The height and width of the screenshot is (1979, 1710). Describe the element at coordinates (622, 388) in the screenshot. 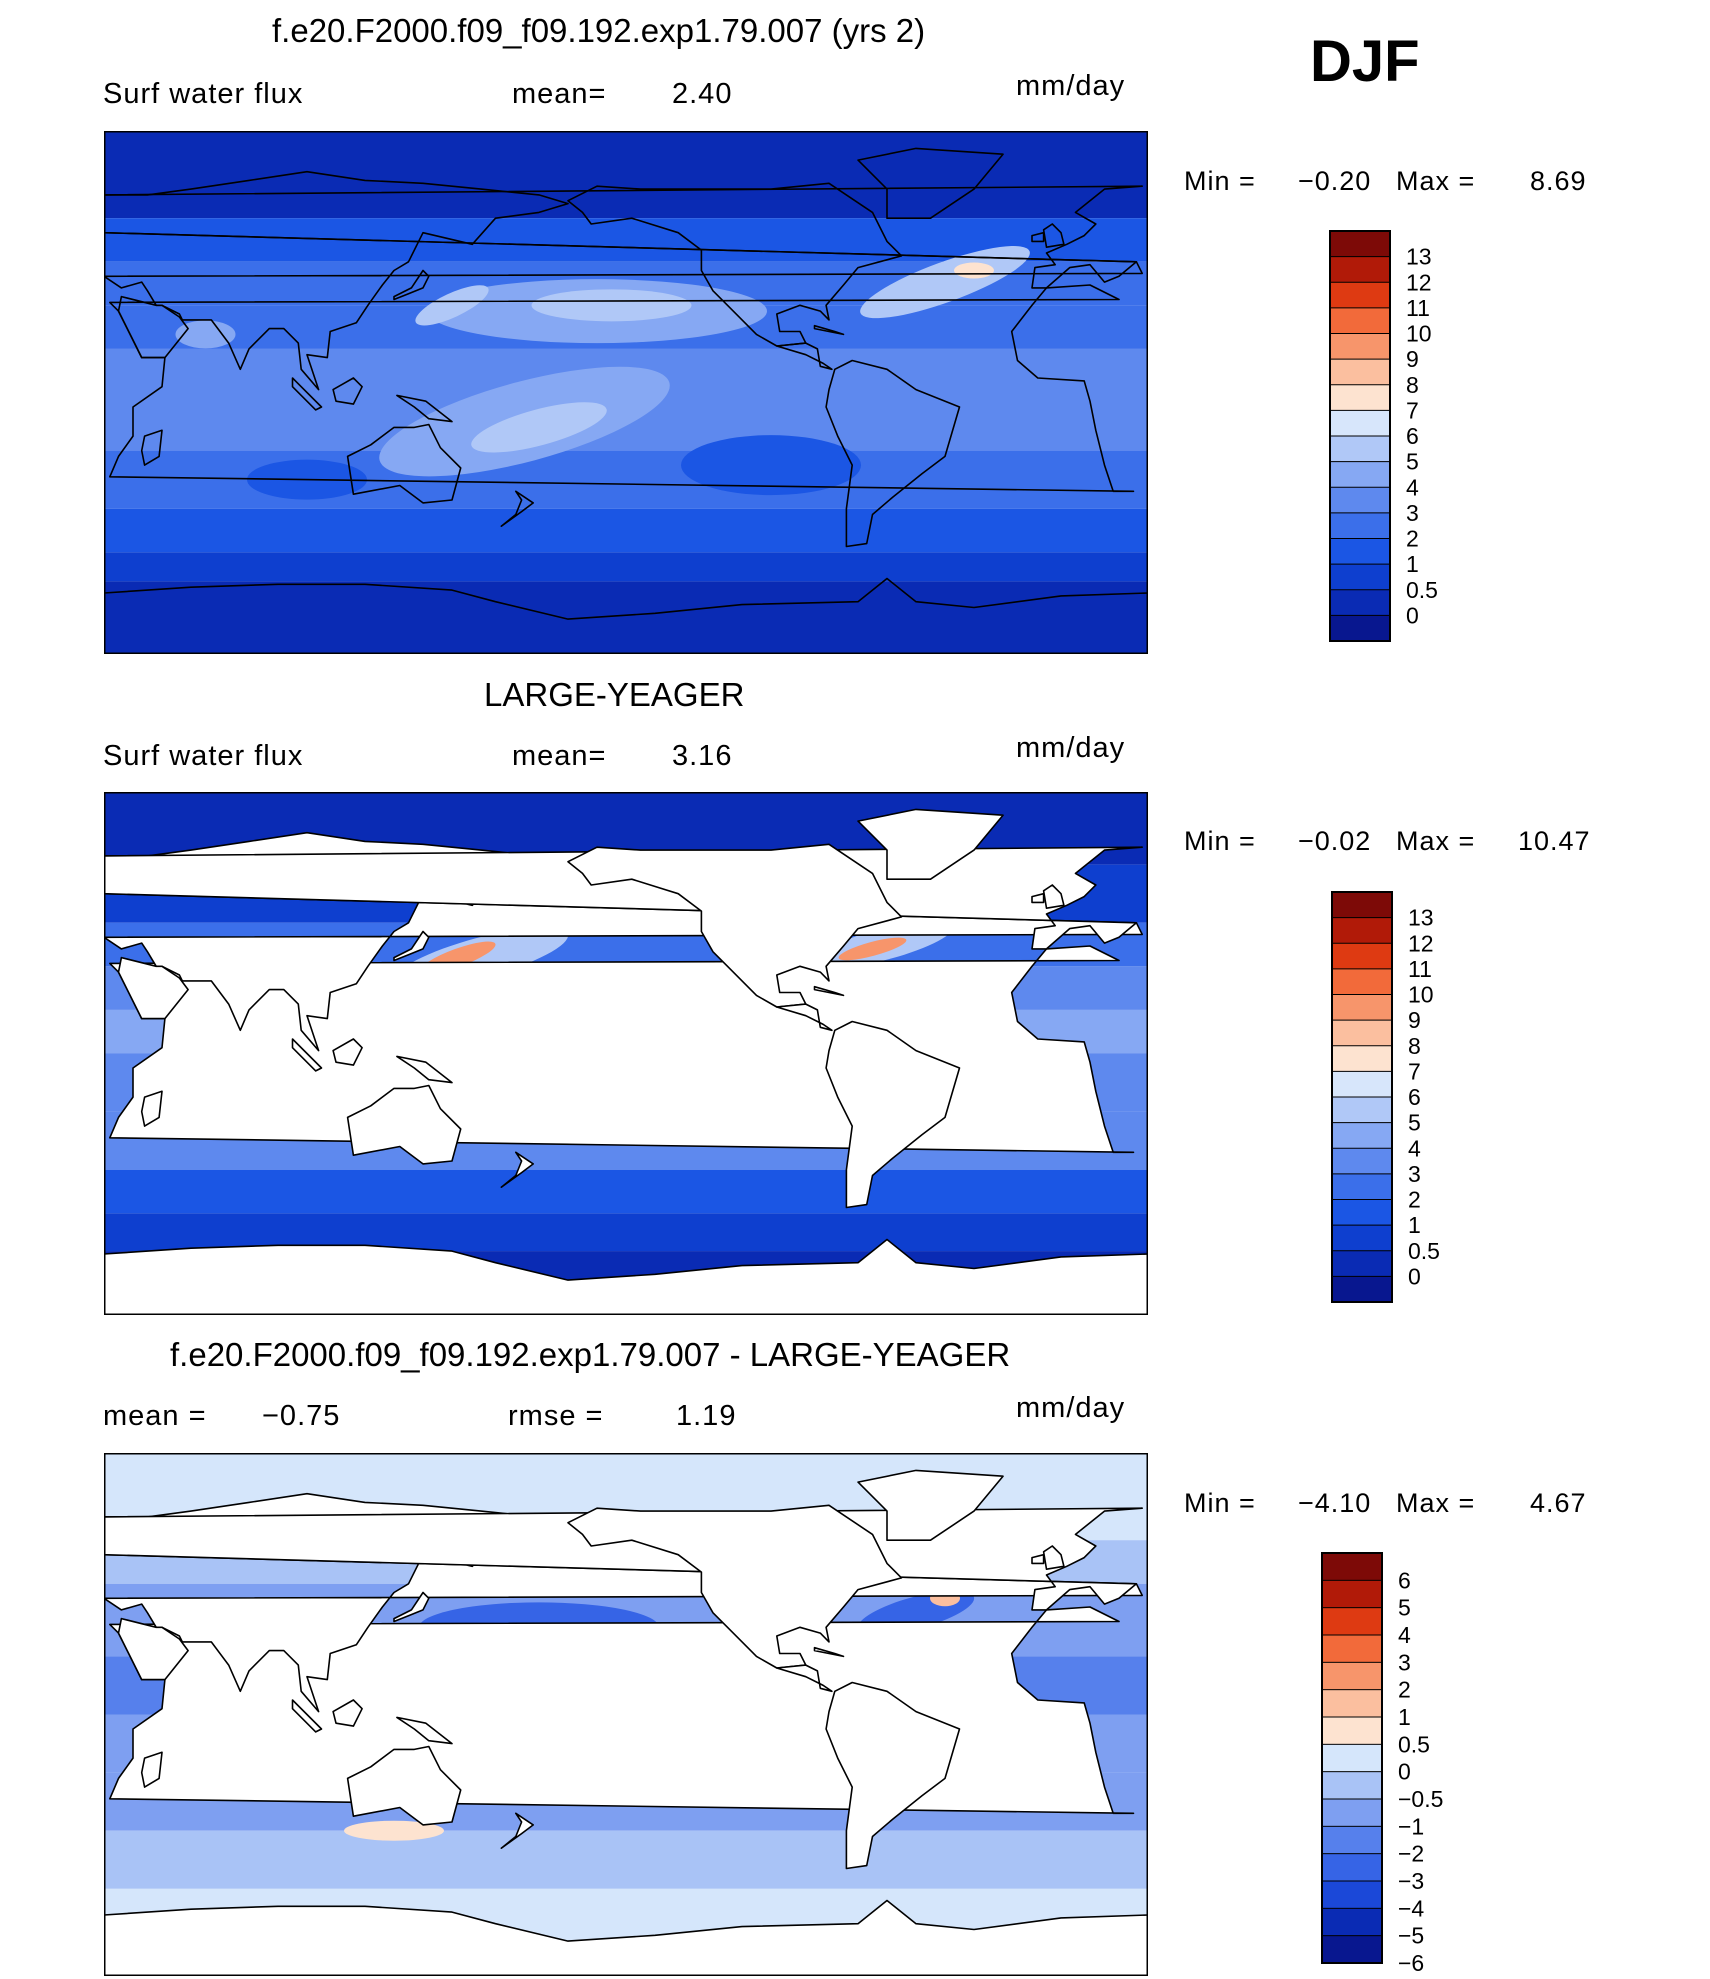

I see `coastline-africa` at that location.